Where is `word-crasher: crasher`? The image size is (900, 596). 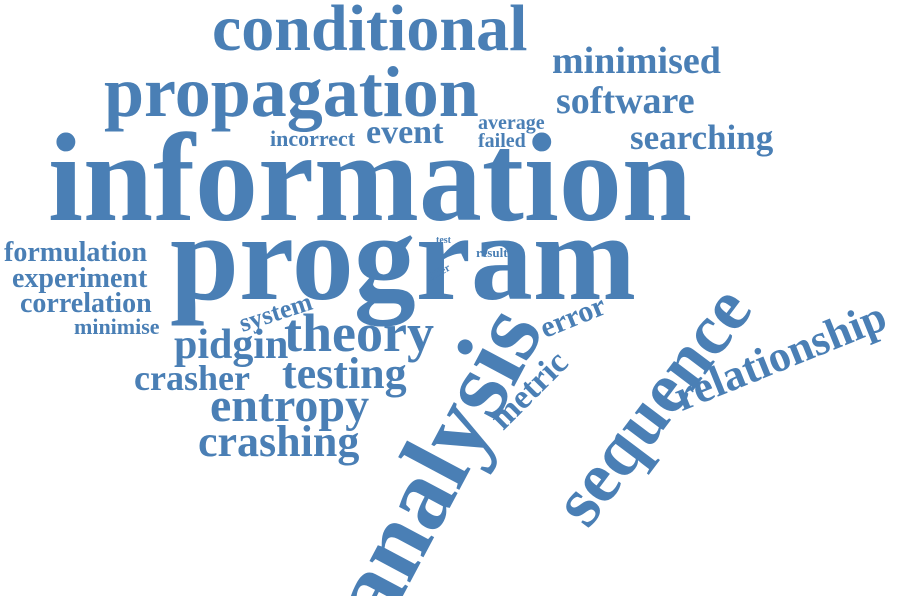
word-crasher: crasher is located at coordinates (192, 378).